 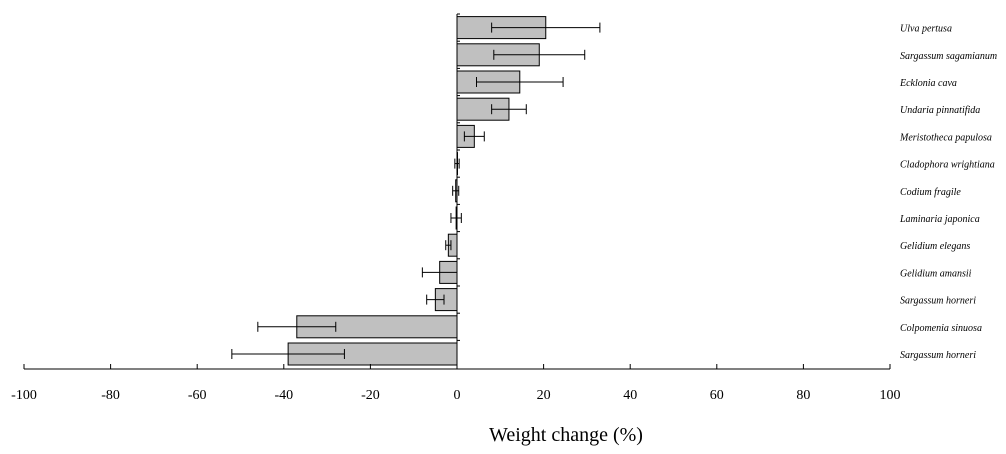 I want to click on x-tick-label: 40, so click(x=630, y=395).